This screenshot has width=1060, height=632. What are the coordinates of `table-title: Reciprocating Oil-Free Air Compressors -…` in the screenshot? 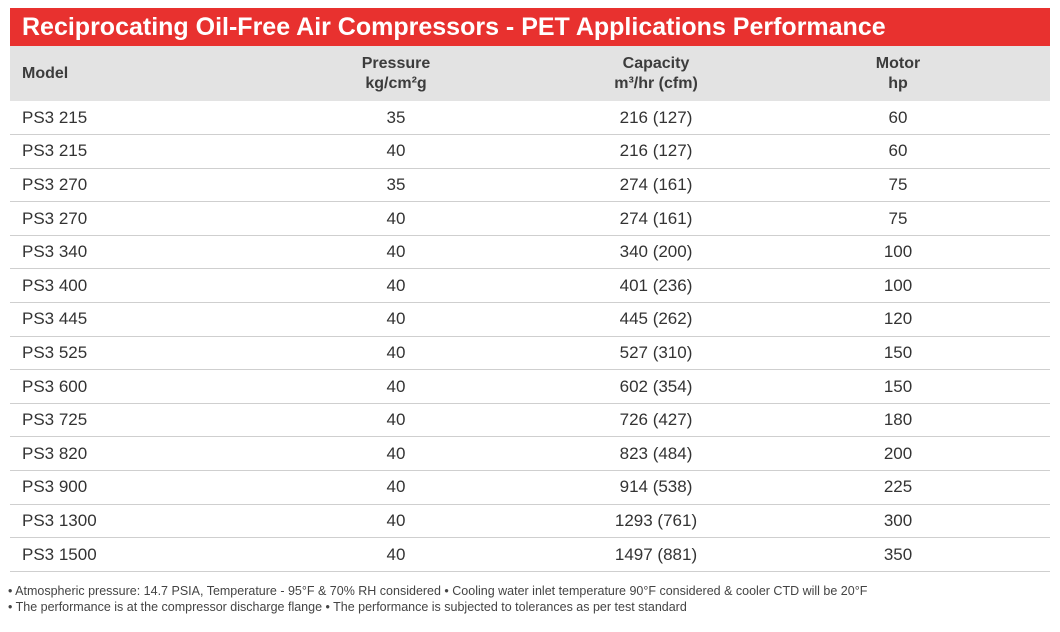 It's located at (530, 27).